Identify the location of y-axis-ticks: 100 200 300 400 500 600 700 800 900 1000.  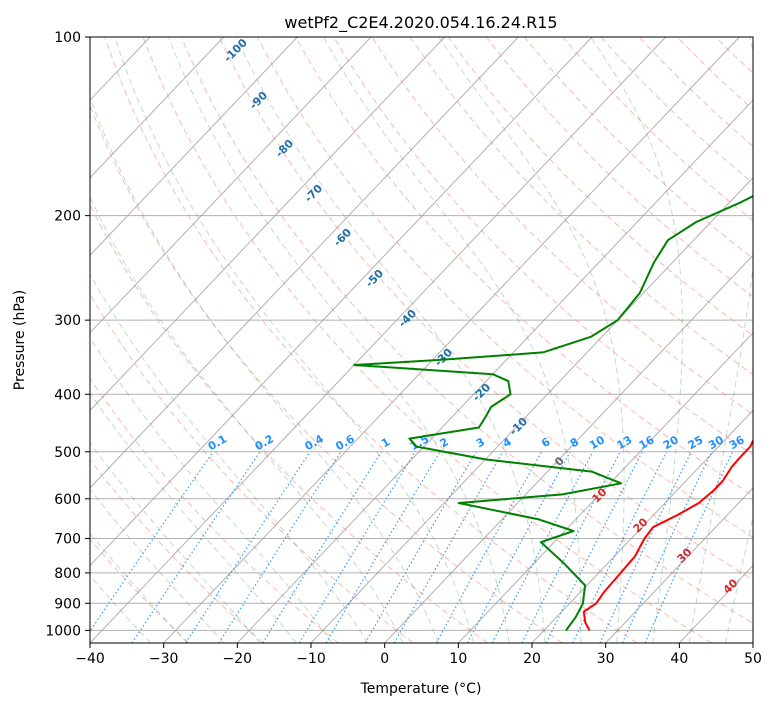
(67, 334).